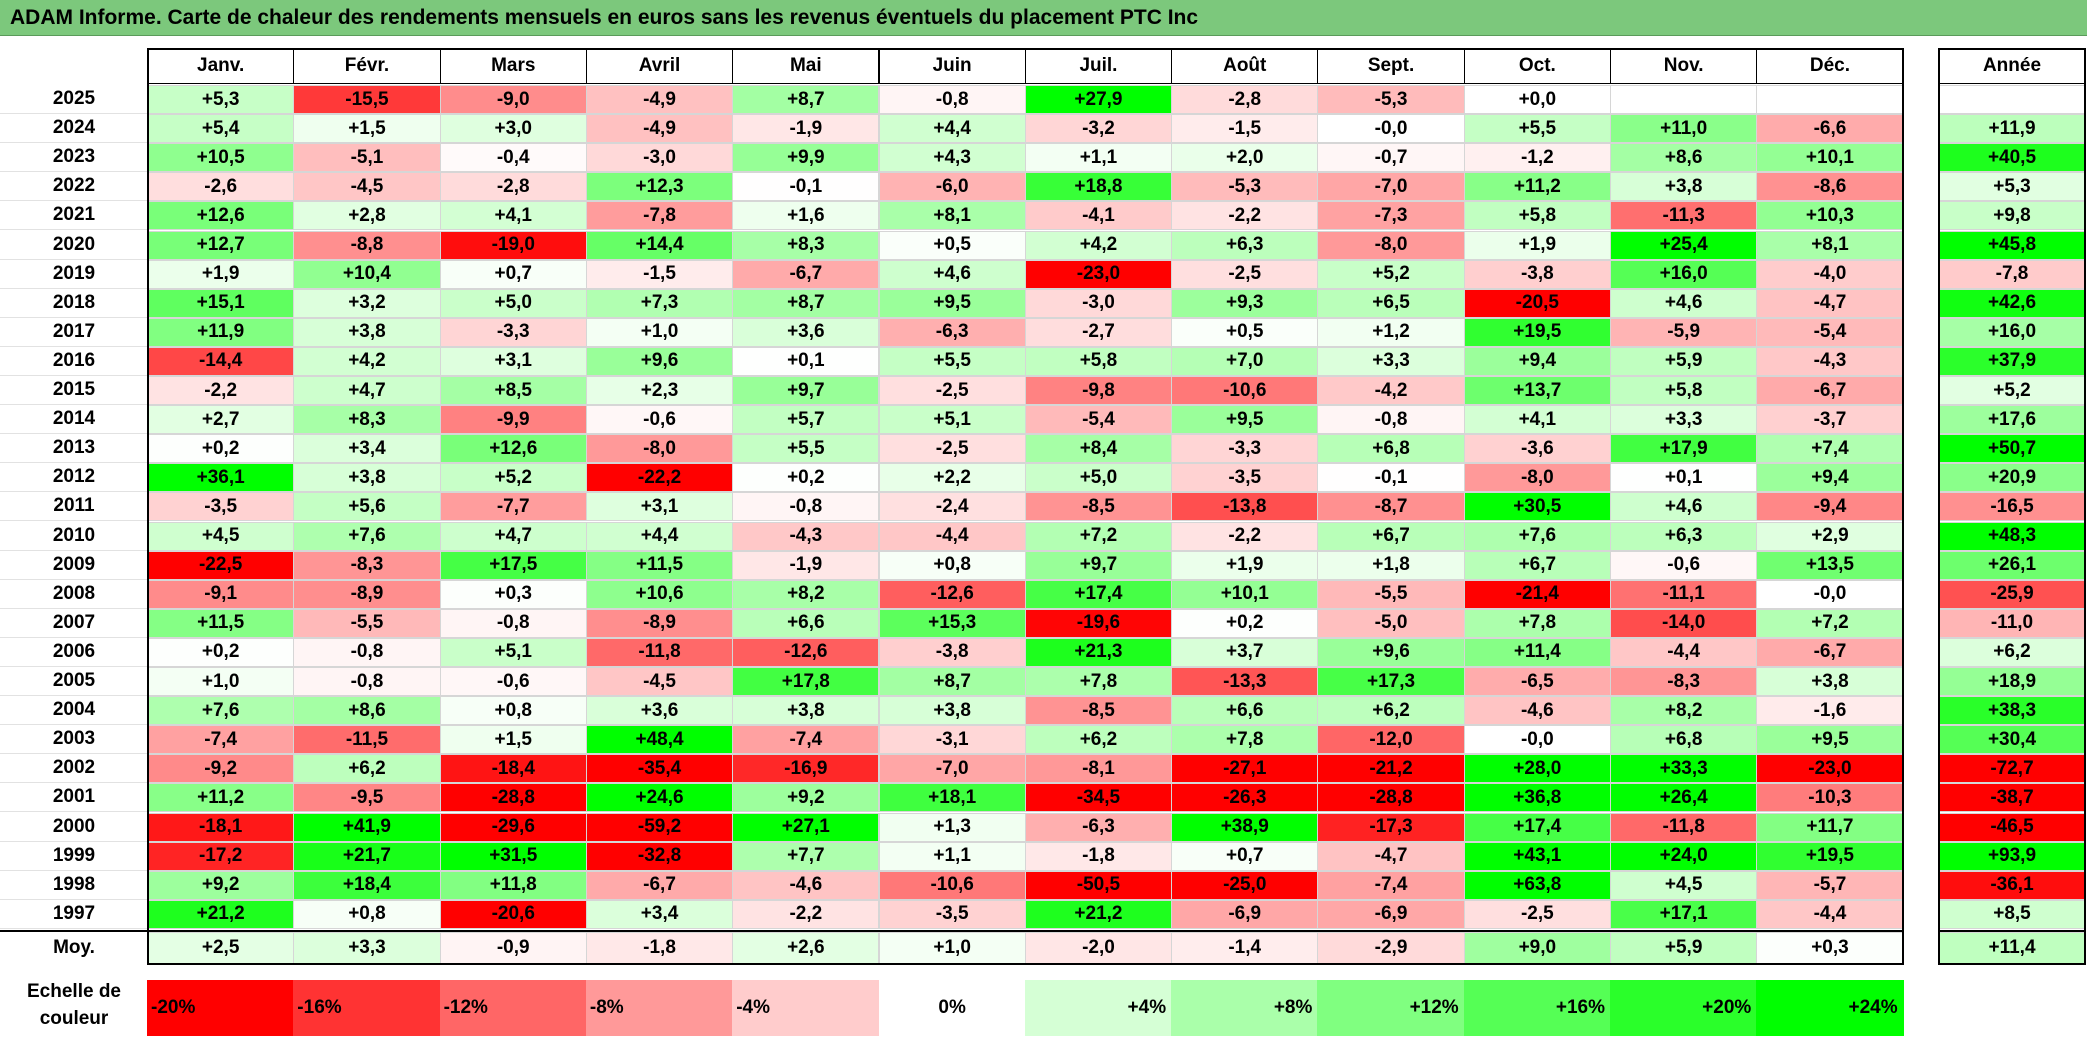 This screenshot has height=1037, width=2087. Describe the element at coordinates (1537, 565) in the screenshot. I see `heatmap-cell: +6,7` at that location.